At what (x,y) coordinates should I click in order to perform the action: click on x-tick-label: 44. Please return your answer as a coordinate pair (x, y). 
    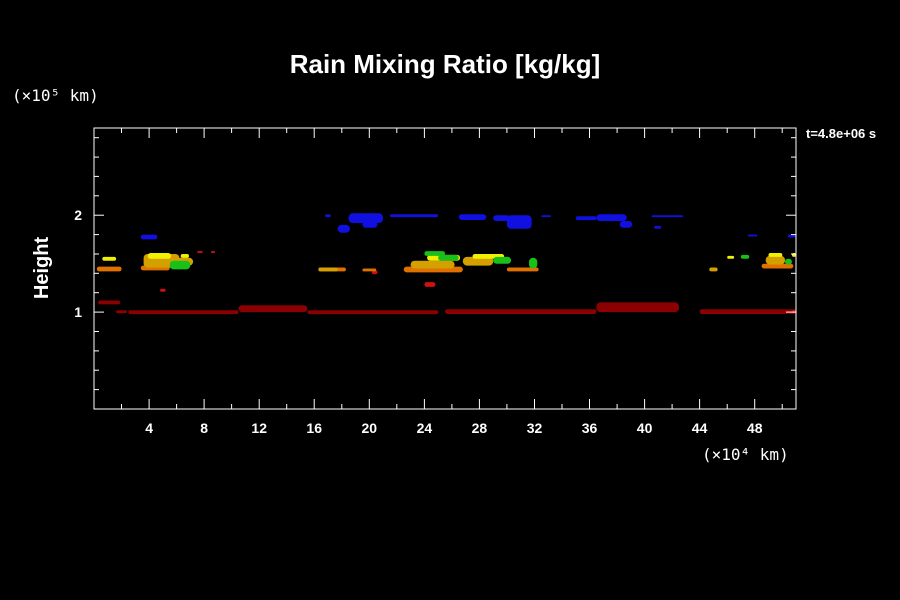
    Looking at the image, I should click on (700, 428).